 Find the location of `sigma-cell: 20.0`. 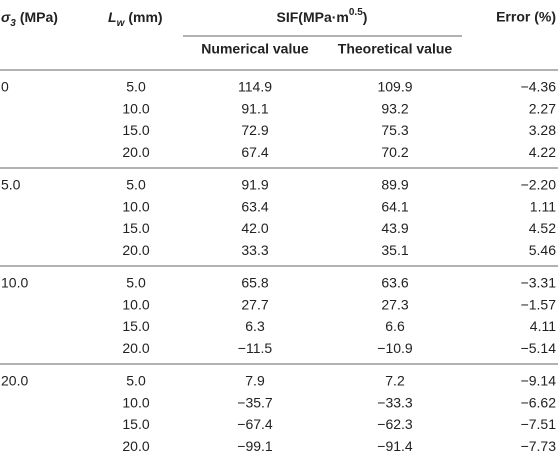

sigma-cell: 20.0 is located at coordinates (14, 381).